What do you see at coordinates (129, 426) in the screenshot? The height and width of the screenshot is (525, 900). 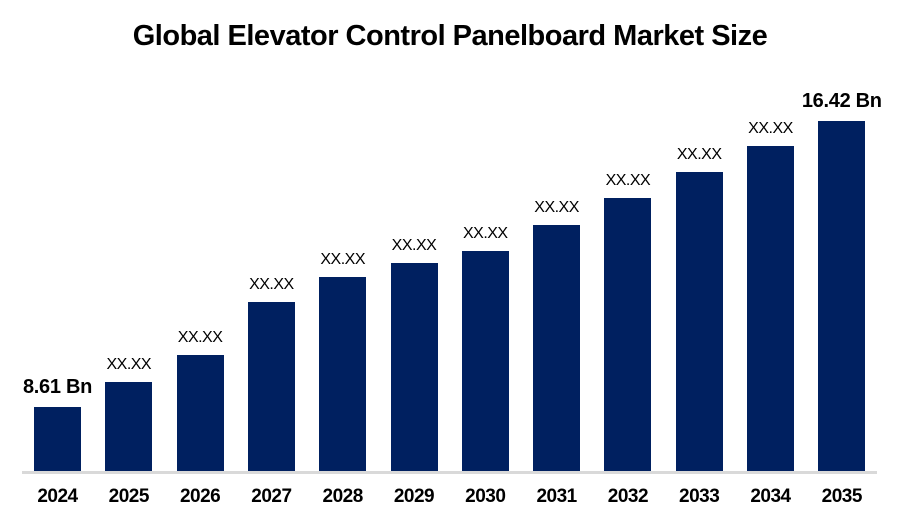 I see `bar-2025` at bounding box center [129, 426].